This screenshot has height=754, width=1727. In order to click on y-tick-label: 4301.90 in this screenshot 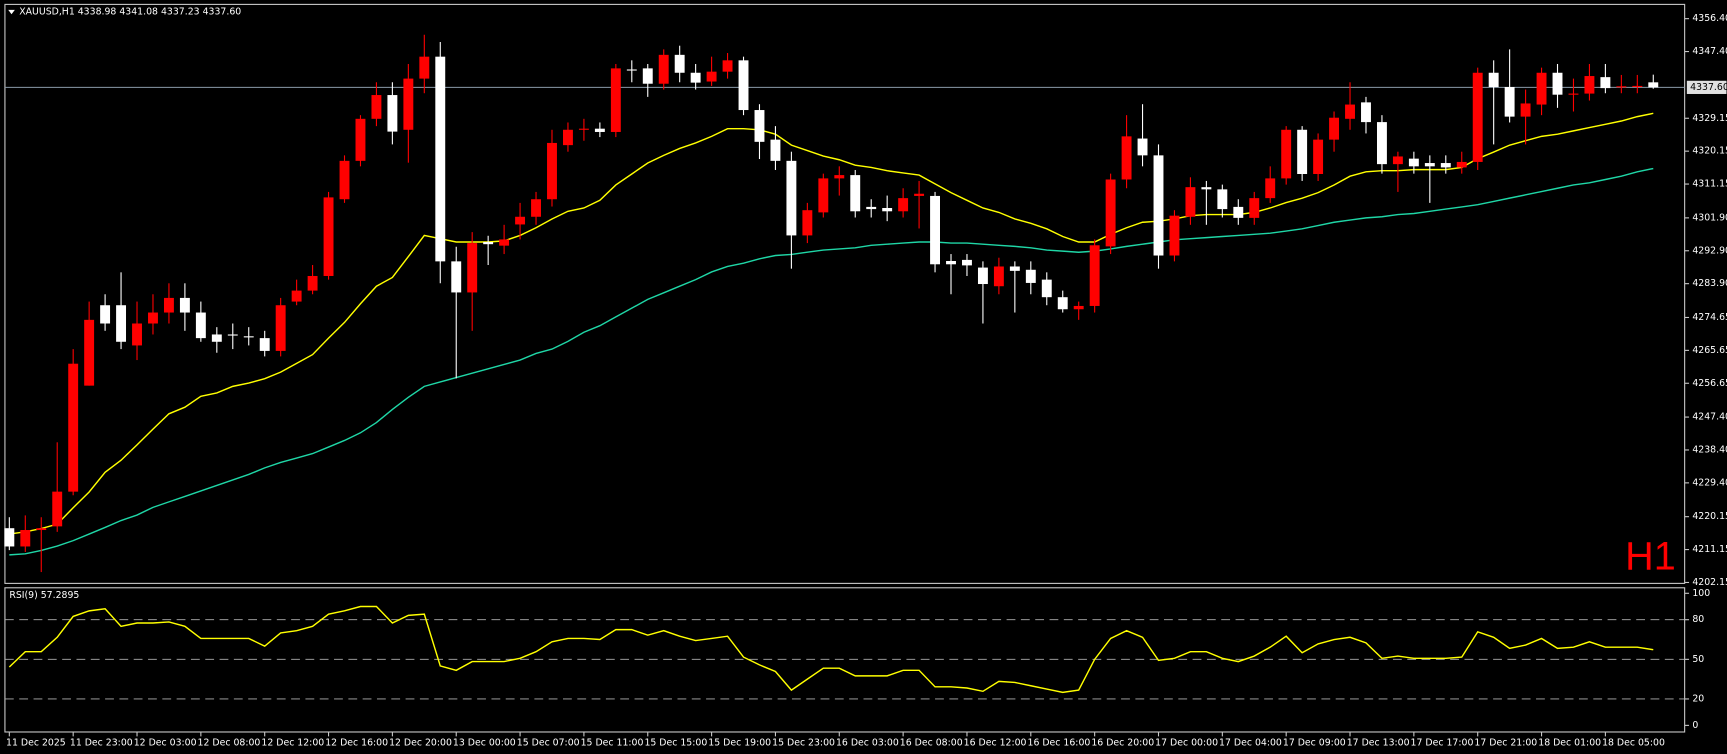, I will do `click(1709, 217)`.